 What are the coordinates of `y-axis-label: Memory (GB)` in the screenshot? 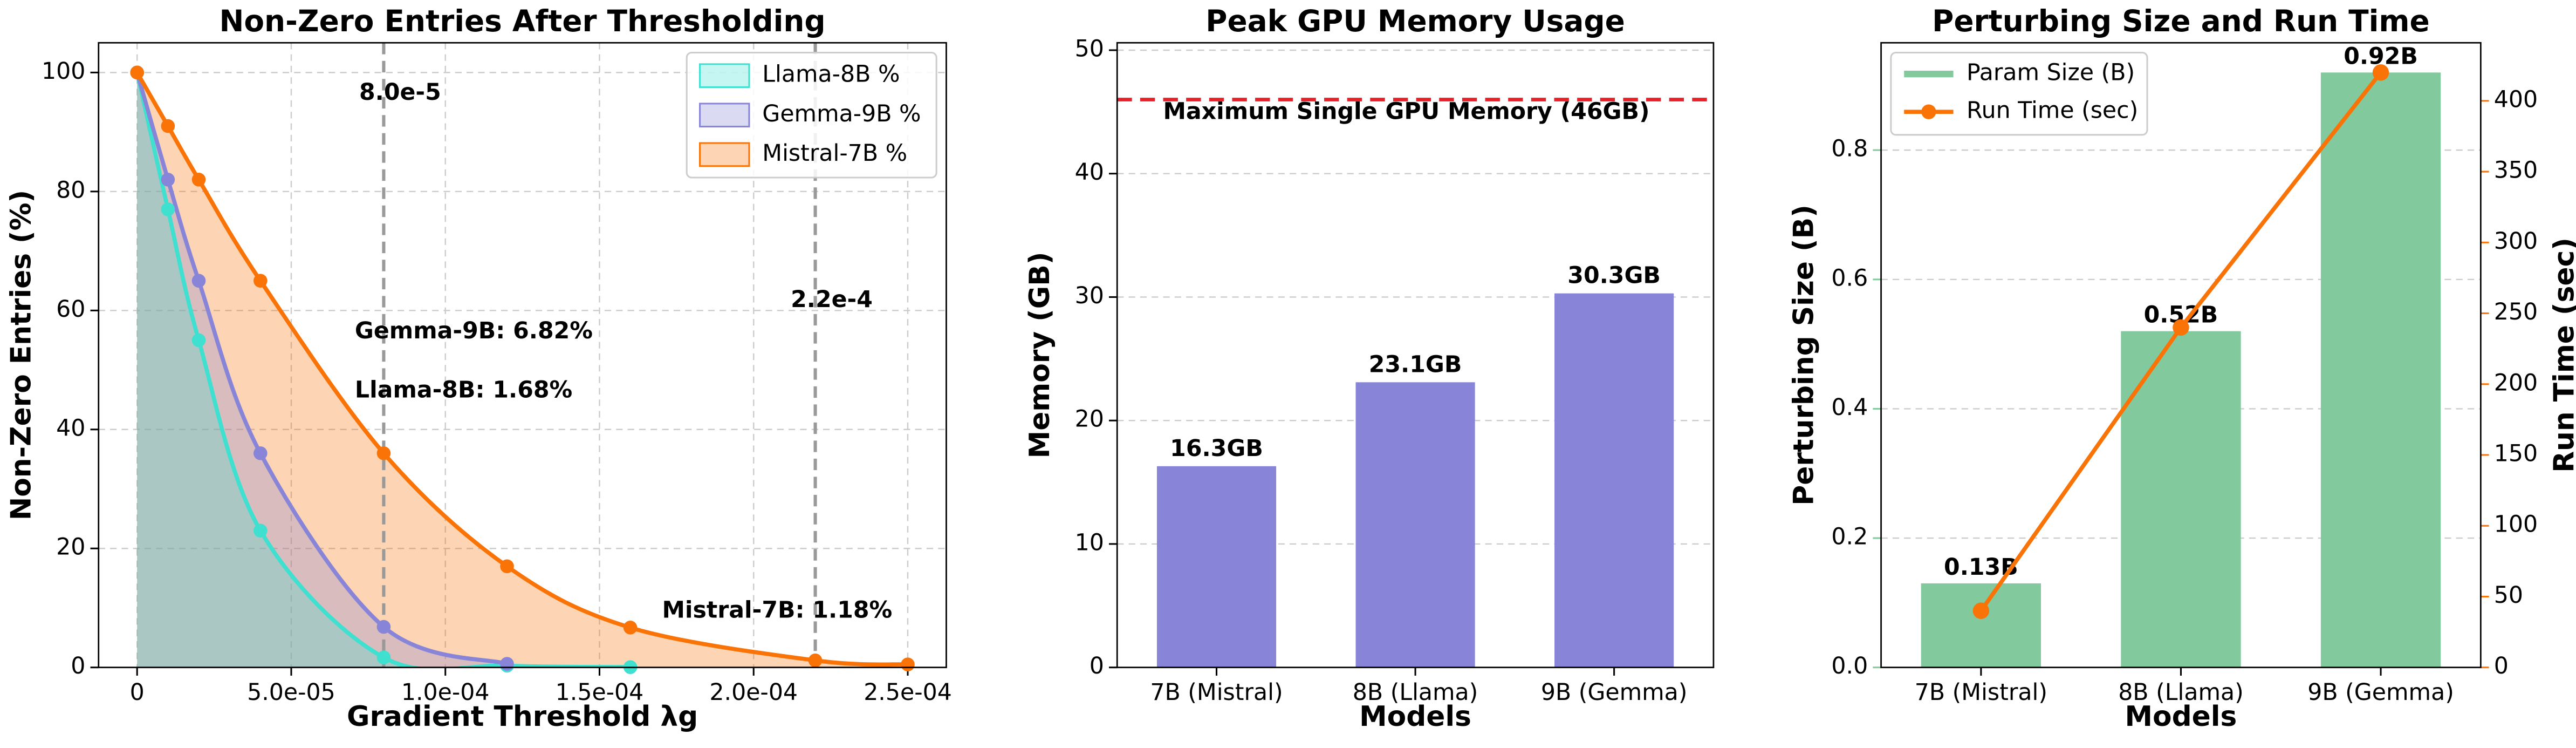 It's located at (1040, 355).